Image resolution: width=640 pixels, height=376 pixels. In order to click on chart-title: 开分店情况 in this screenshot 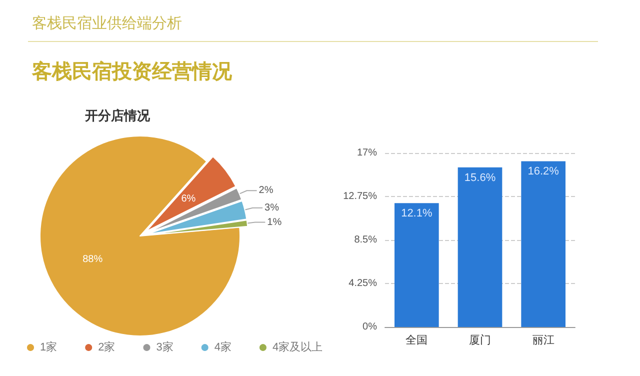, I will do `click(117, 115)`.